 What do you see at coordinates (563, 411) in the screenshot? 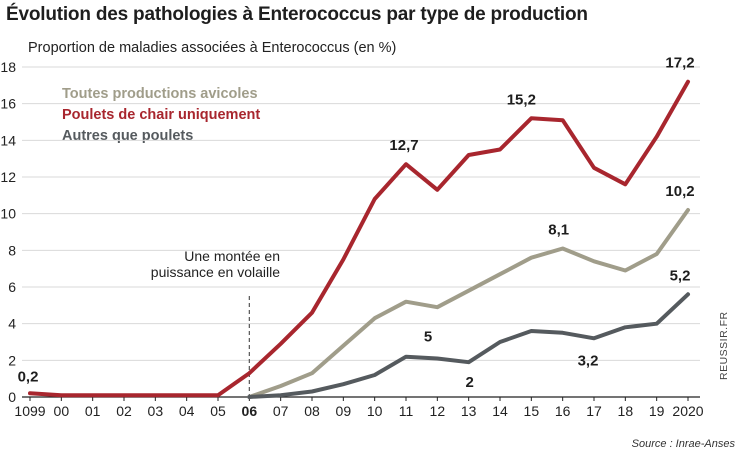
I see `x-tick-label: 16` at bounding box center [563, 411].